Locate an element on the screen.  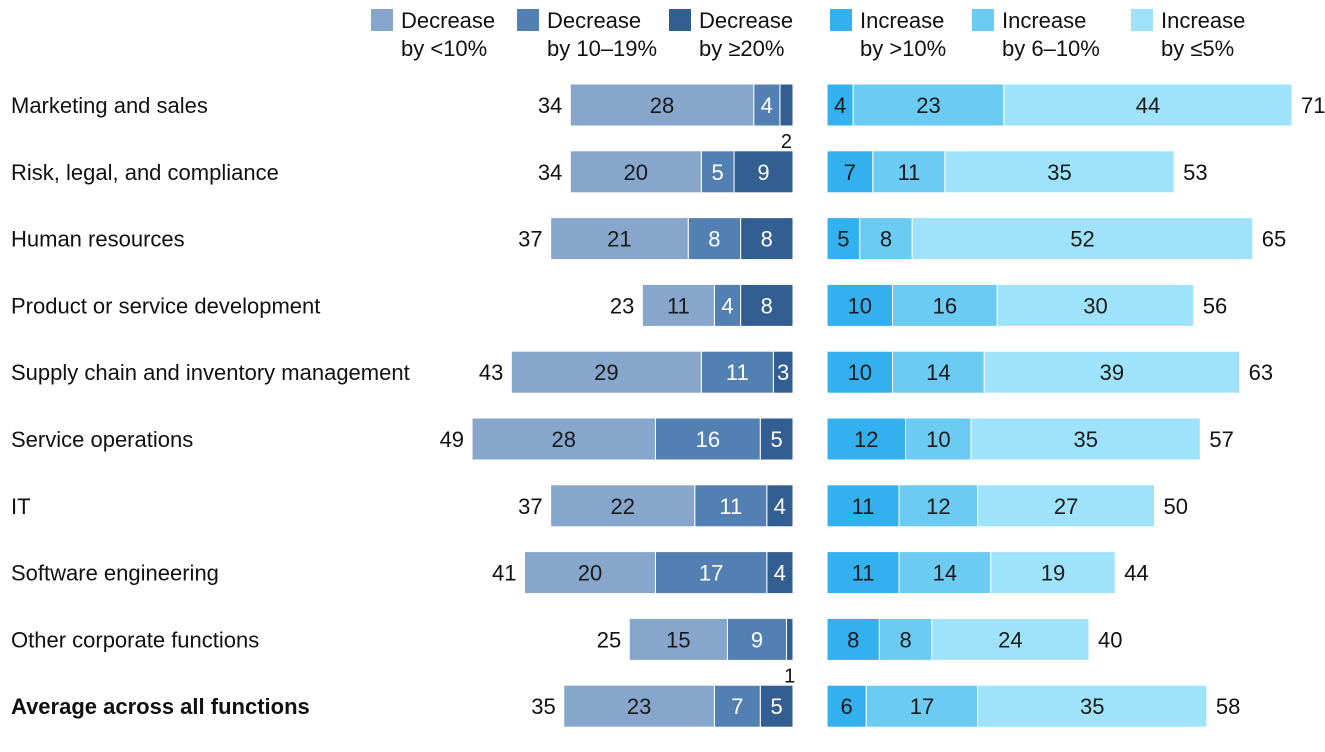
value-label-inc_6_10-it: 12 is located at coordinates (938, 506).